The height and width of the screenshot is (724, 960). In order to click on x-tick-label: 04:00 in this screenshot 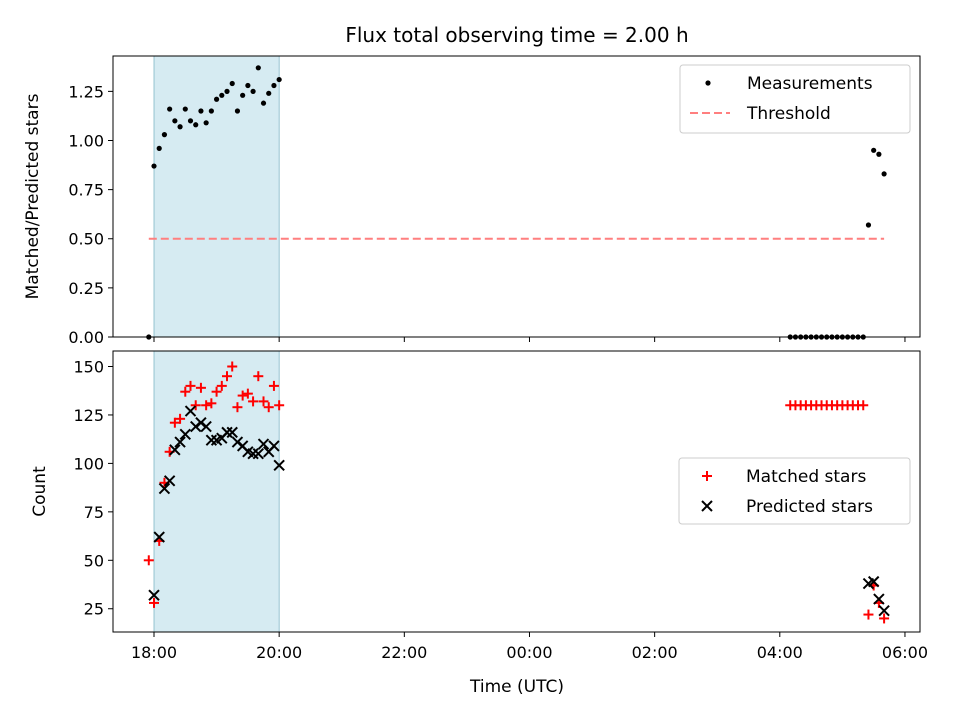, I will do `click(780, 652)`.